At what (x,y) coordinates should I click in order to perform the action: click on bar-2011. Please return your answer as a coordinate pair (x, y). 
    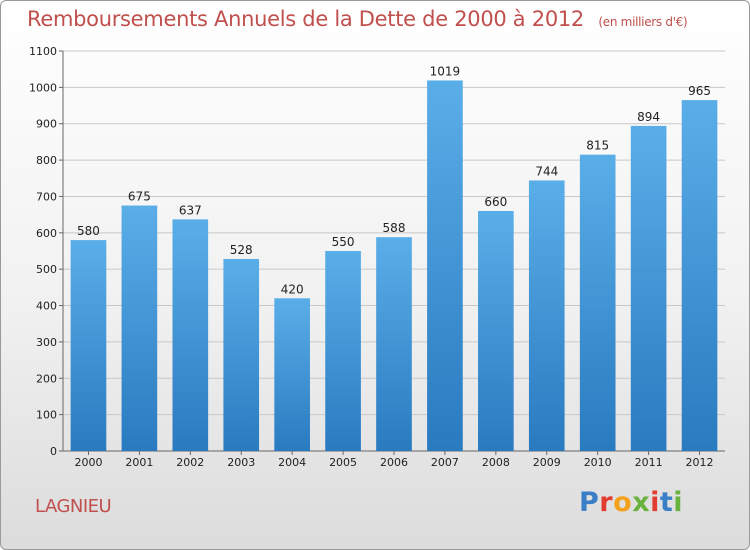
    Looking at the image, I should click on (648, 288).